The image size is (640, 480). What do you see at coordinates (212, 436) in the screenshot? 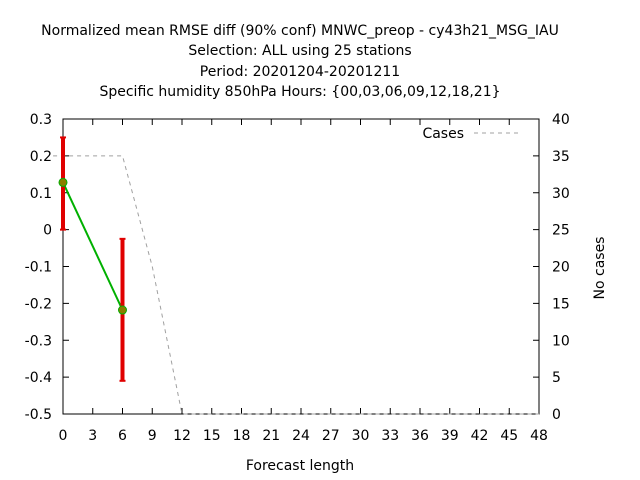
I see `x-tick-label: 15` at bounding box center [212, 436].